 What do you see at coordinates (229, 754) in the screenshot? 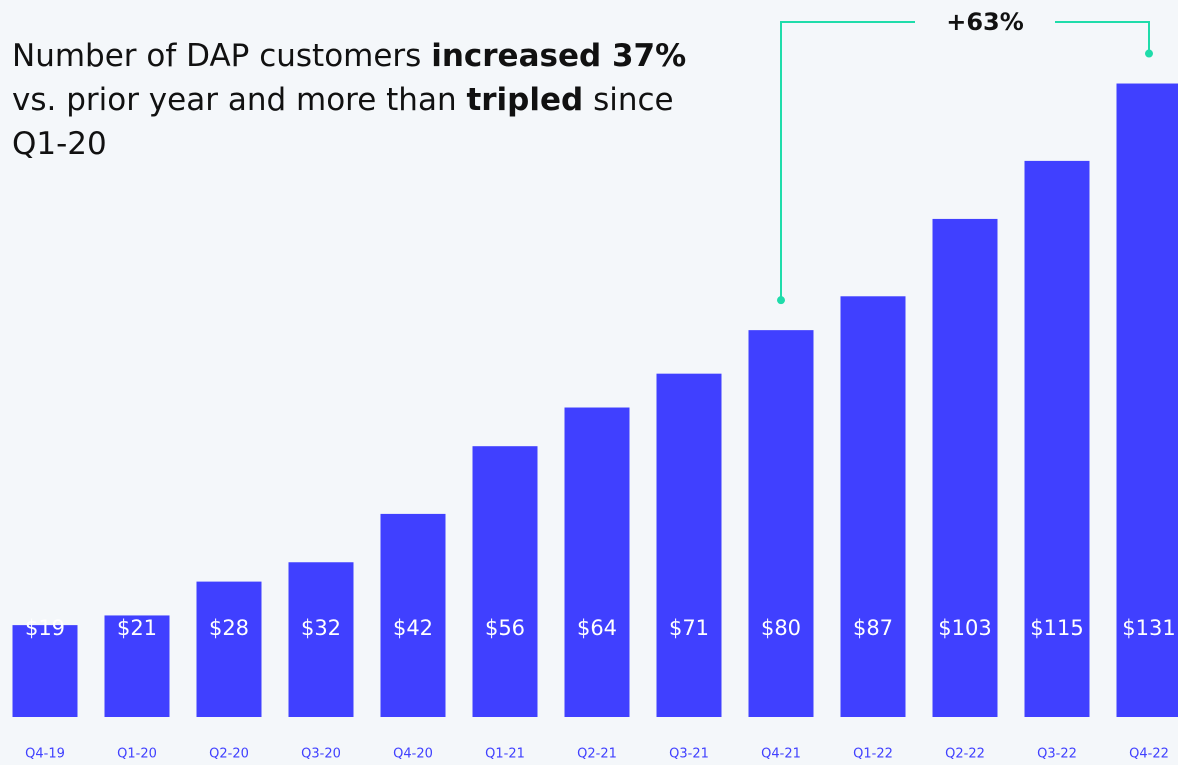
I see `x-tick-label: Q2-20` at bounding box center [229, 754].